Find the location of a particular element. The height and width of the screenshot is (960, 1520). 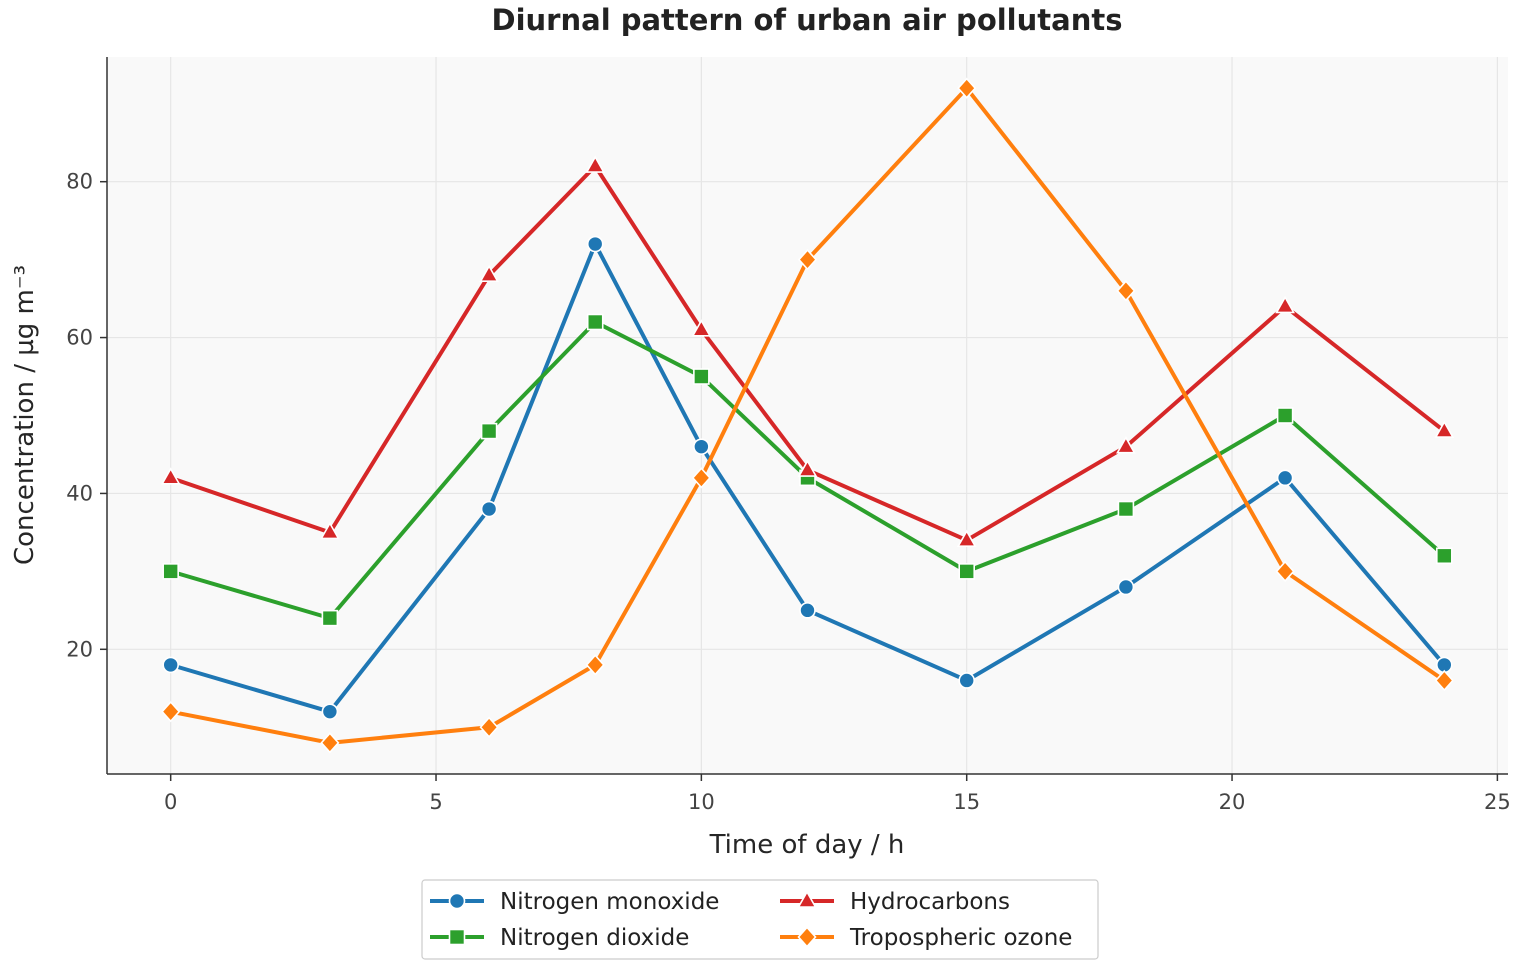

legend-label-nitrogen-monoxide: Nitrogen monoxide is located at coordinates (609, 902).